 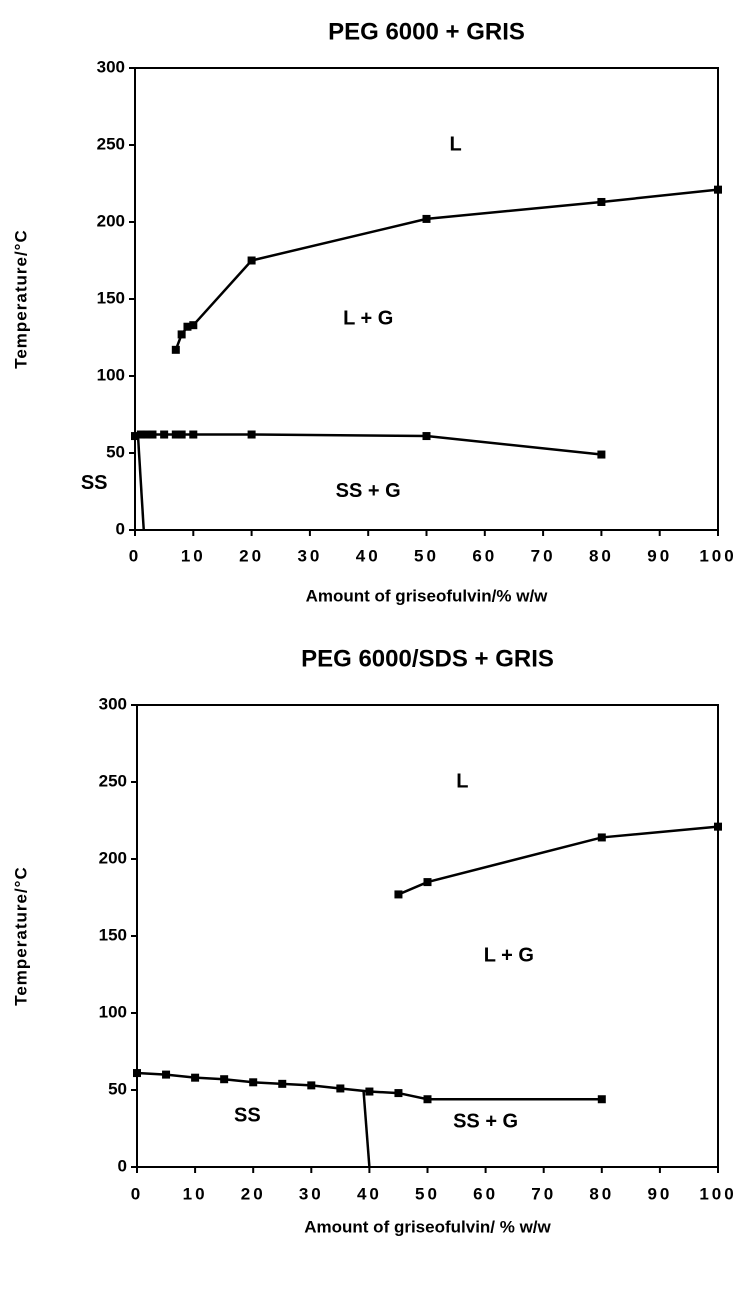 What do you see at coordinates (427, 658) in the screenshot?
I see `chart-title: PEG 6000/SDS + GRIS` at bounding box center [427, 658].